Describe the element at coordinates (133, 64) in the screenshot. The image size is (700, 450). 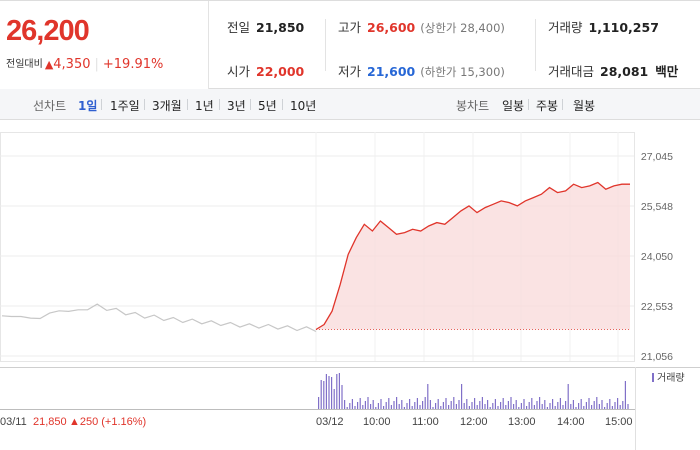
I see `change-percent: +19.91%` at that location.